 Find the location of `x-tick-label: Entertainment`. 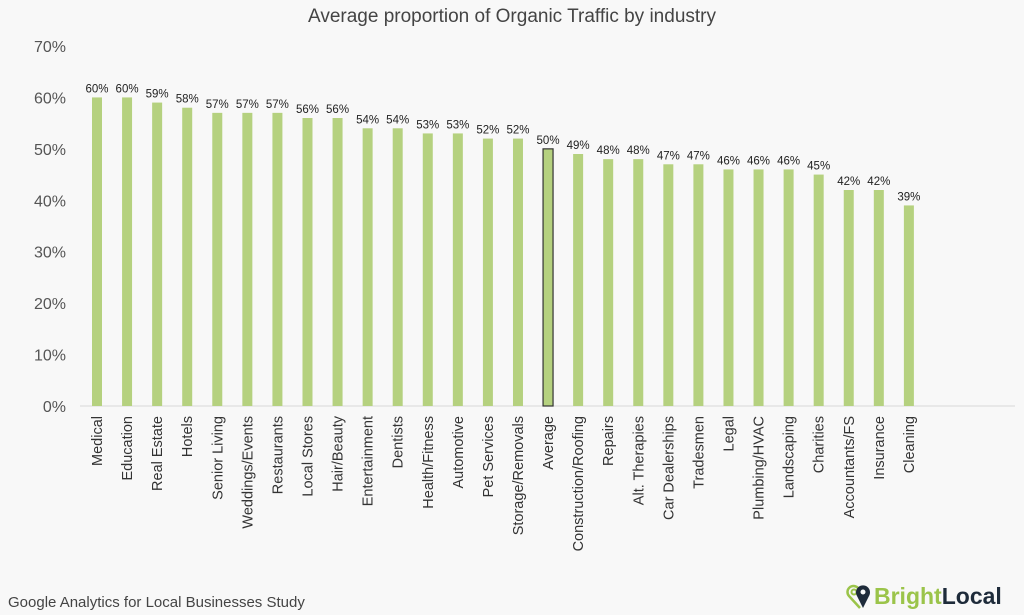

x-tick-label: Entertainment is located at coordinates (369, 461).